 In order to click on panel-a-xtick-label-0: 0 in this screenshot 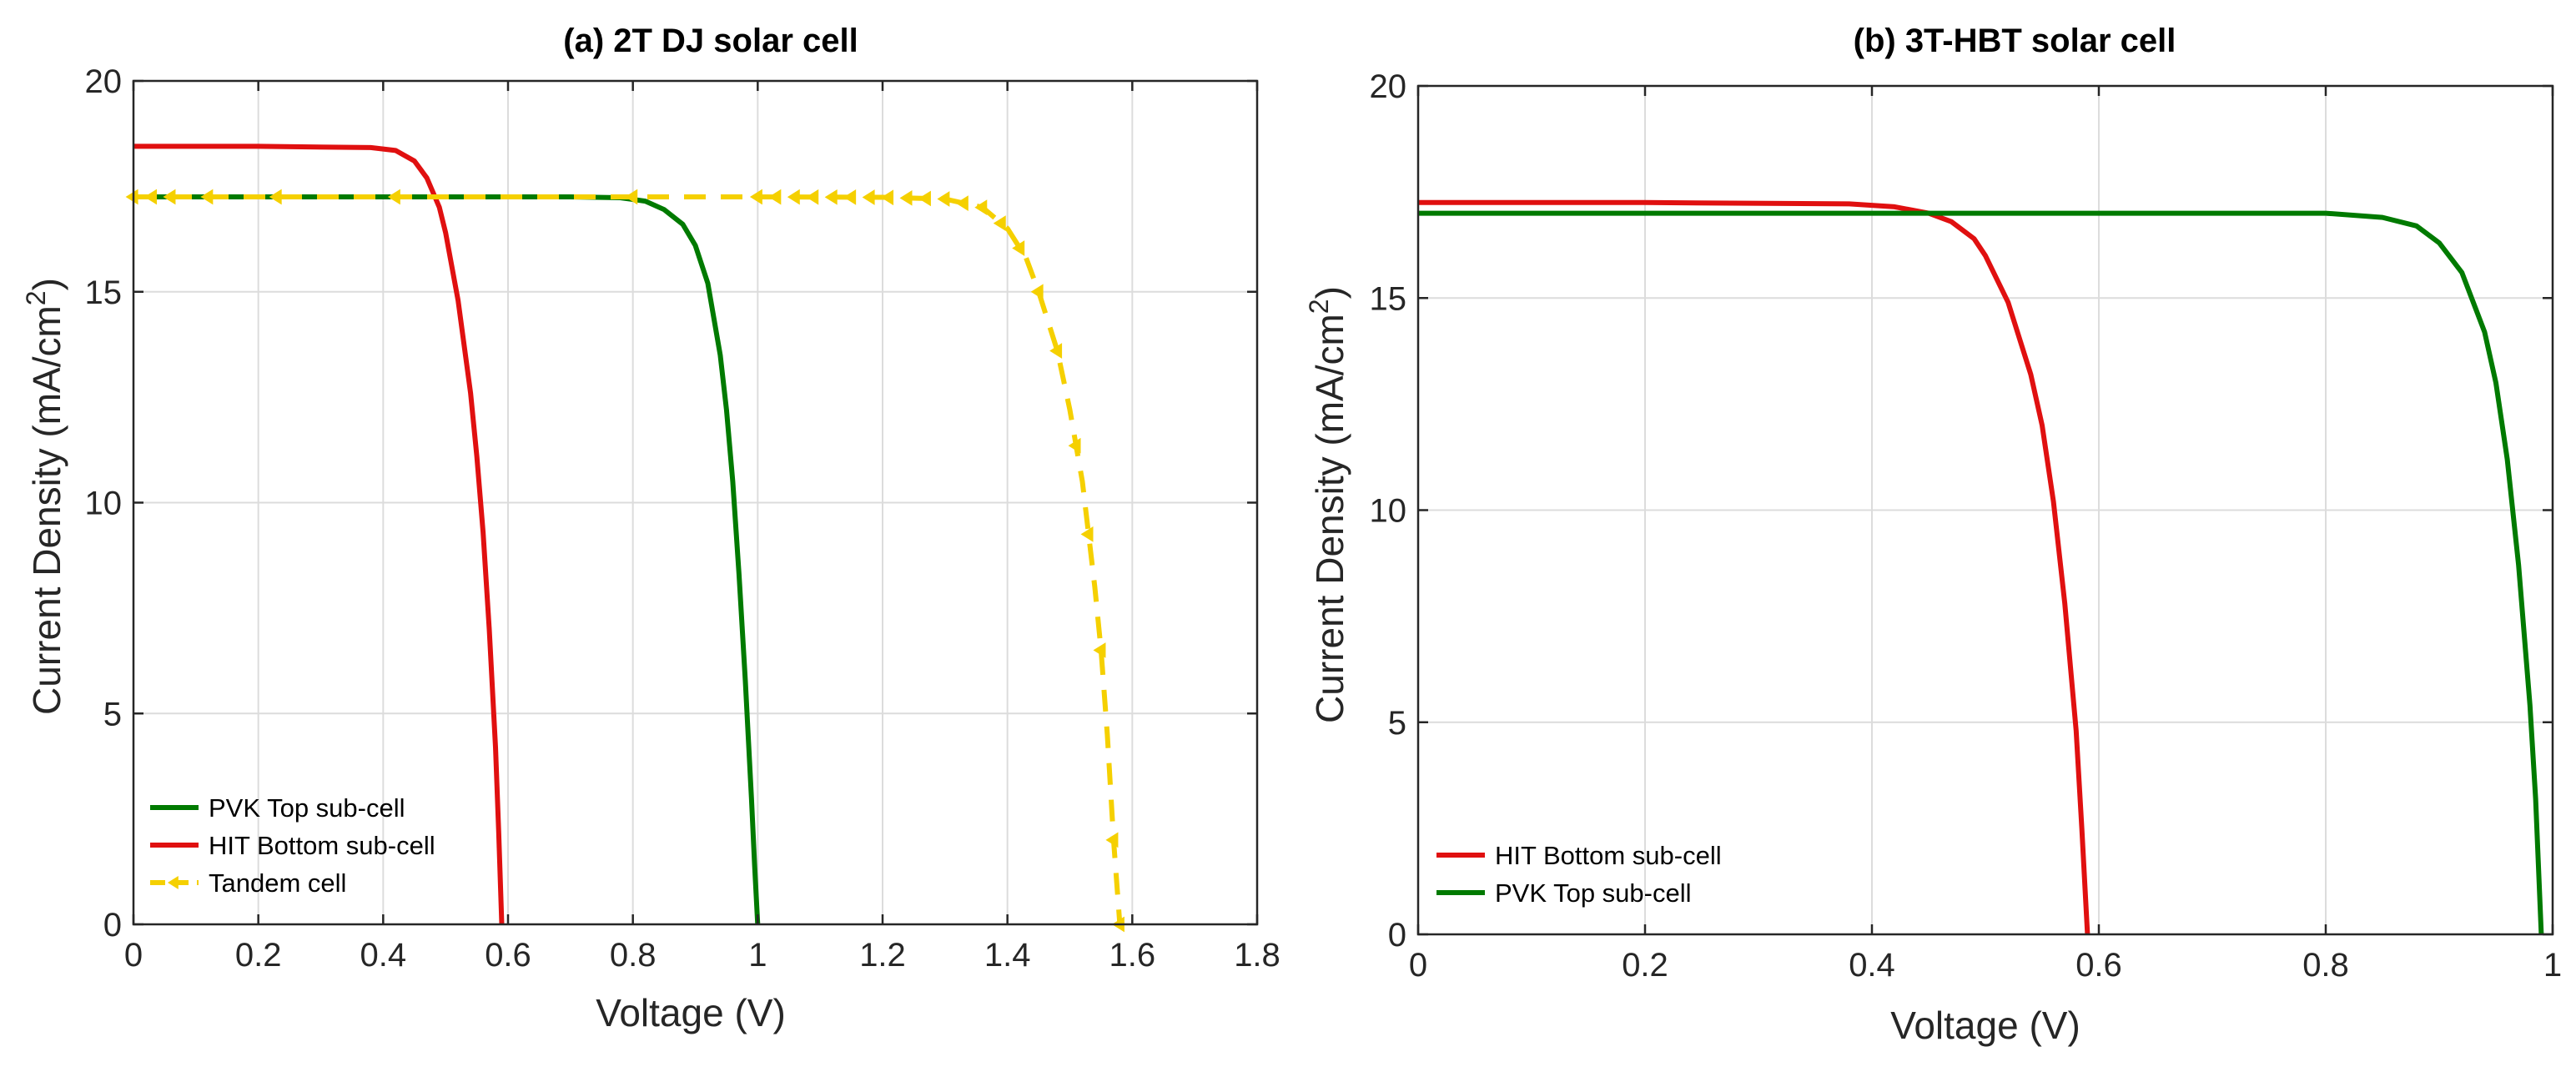, I will do `click(133, 956)`.